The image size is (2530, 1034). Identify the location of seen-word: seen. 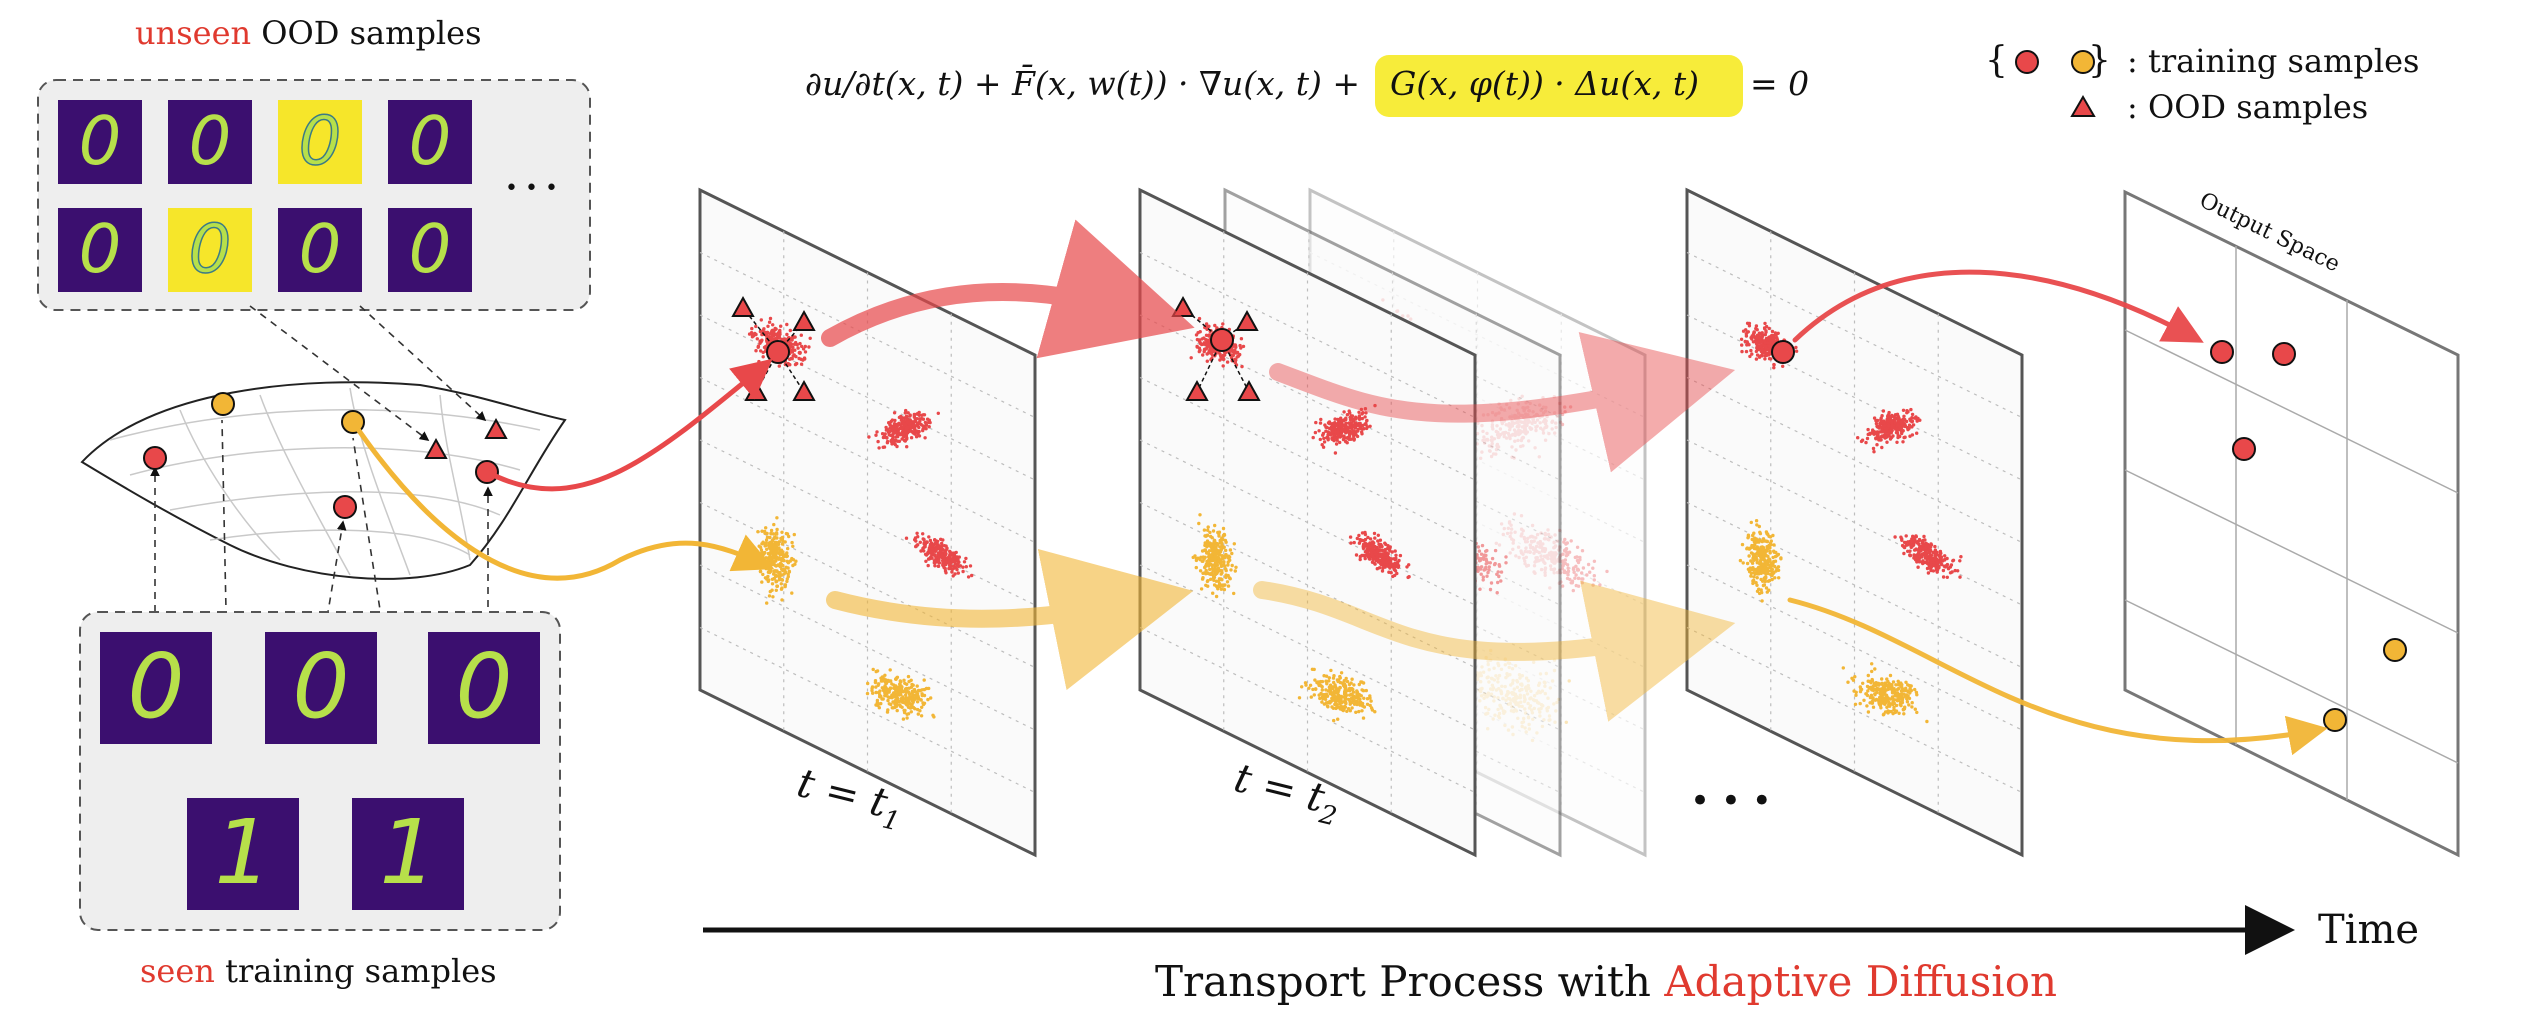
(177, 971).